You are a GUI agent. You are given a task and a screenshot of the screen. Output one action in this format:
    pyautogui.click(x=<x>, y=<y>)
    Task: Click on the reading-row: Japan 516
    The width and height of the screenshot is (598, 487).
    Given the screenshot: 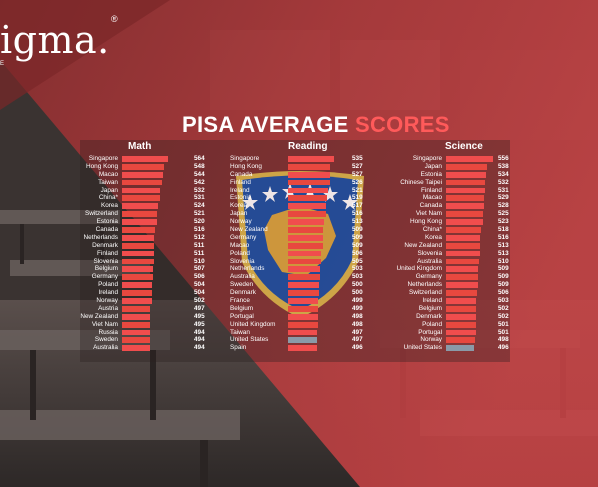 What is the action you would take?
    pyautogui.click(x=338, y=214)
    